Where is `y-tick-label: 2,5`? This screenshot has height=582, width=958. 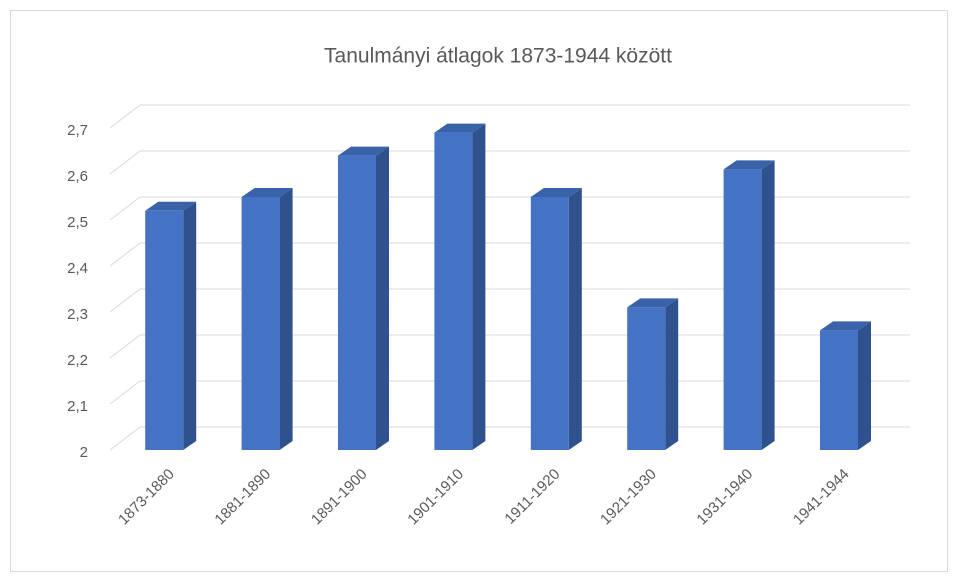 y-tick-label: 2,5 is located at coordinates (77, 222).